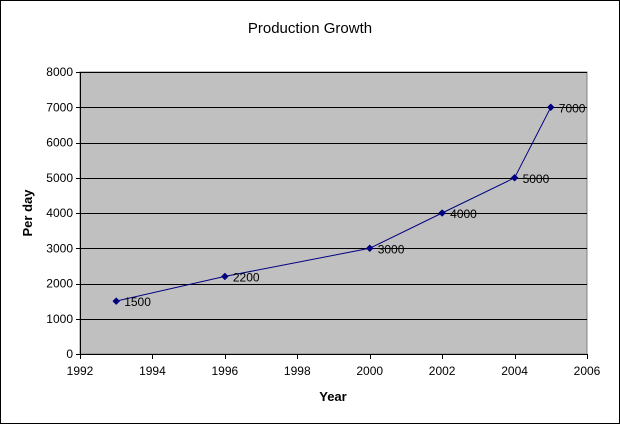  What do you see at coordinates (59, 284) in the screenshot?
I see `y-tick-label: 2000` at bounding box center [59, 284].